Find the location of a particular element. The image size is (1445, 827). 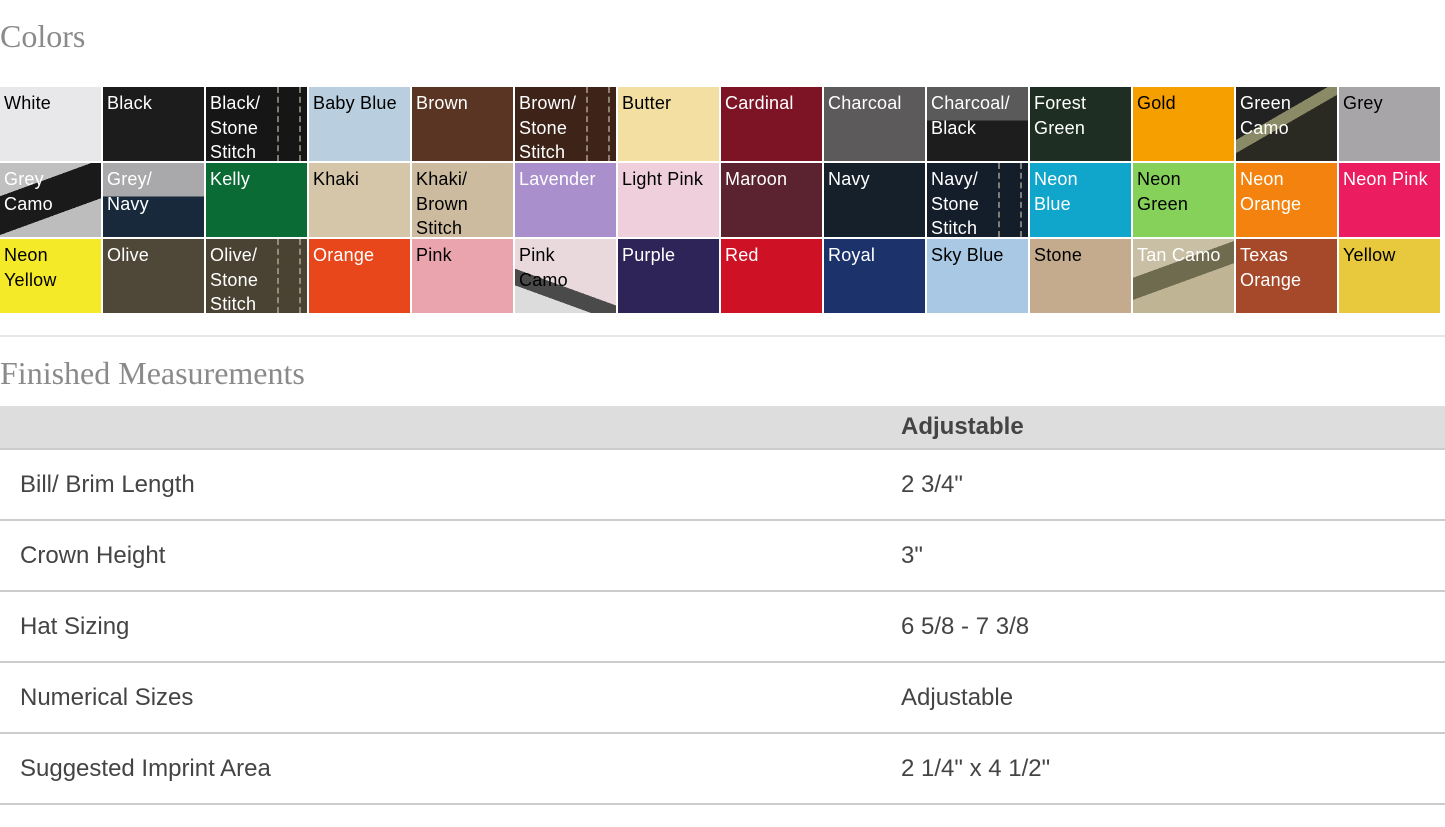

swatch-label: Orange is located at coordinates (344, 255).